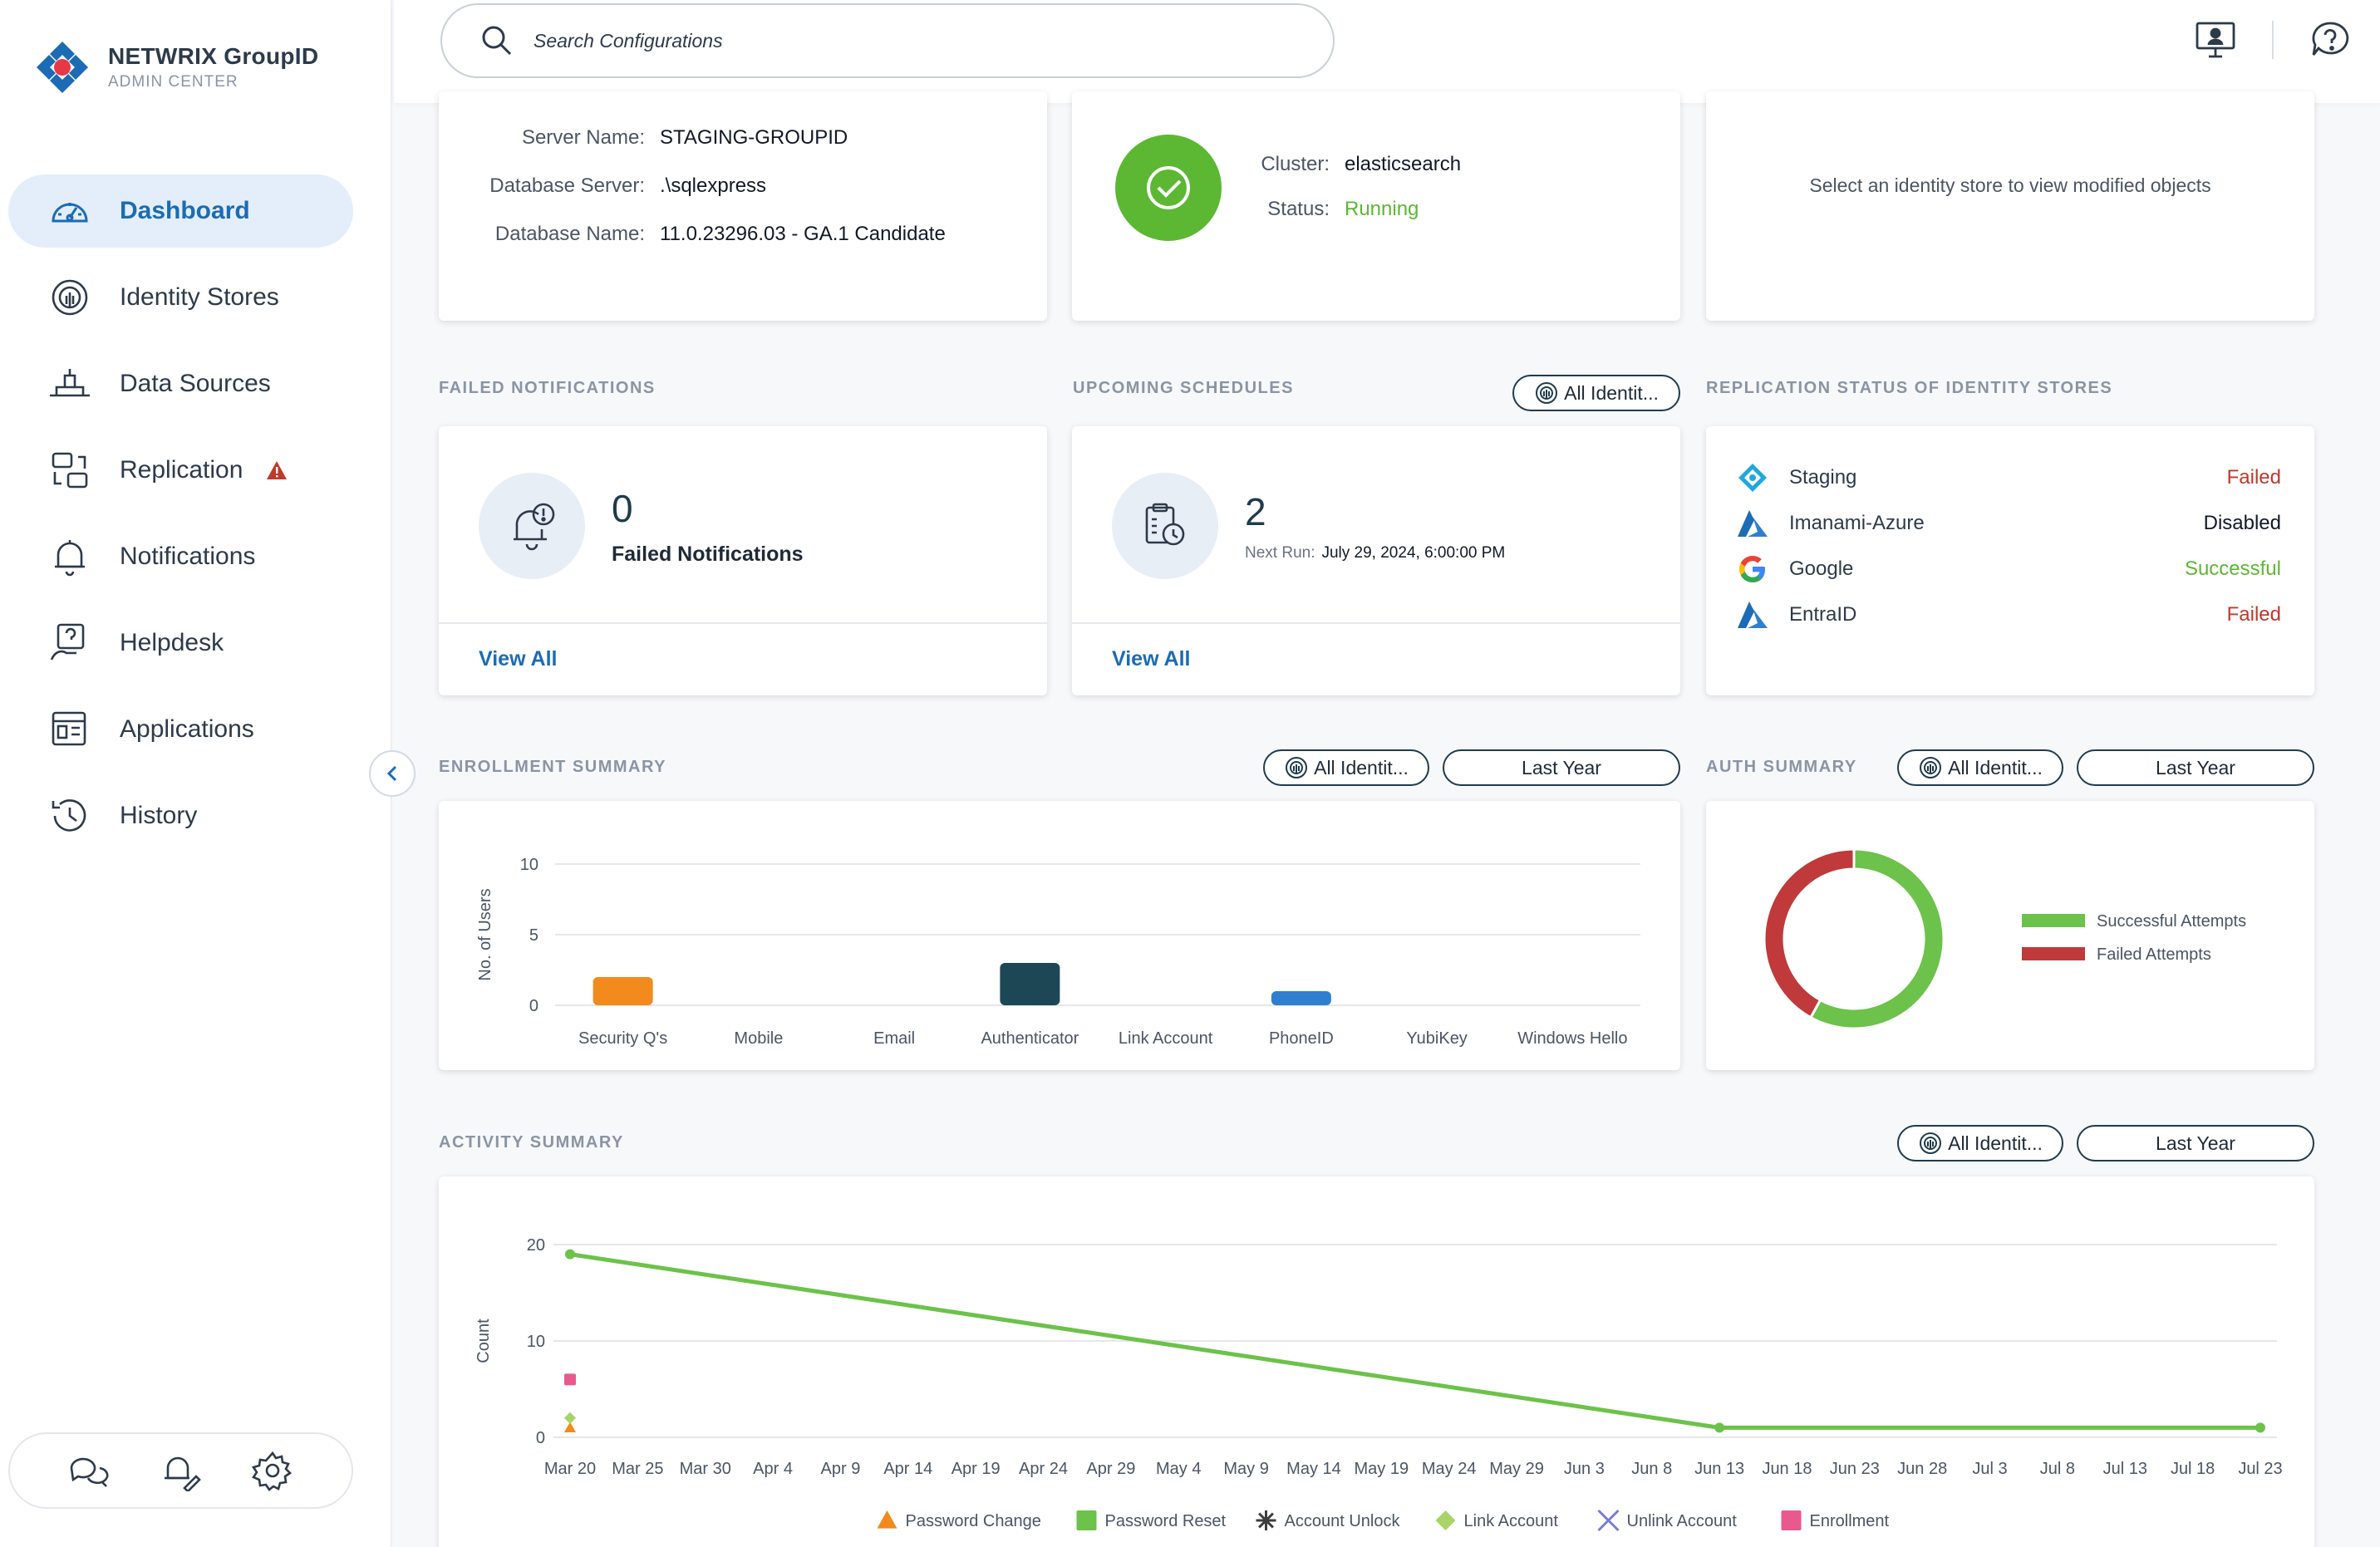 This screenshot has height=1547, width=2380. Describe the element at coordinates (2260, 1427) in the screenshot. I see `series-point` at that location.